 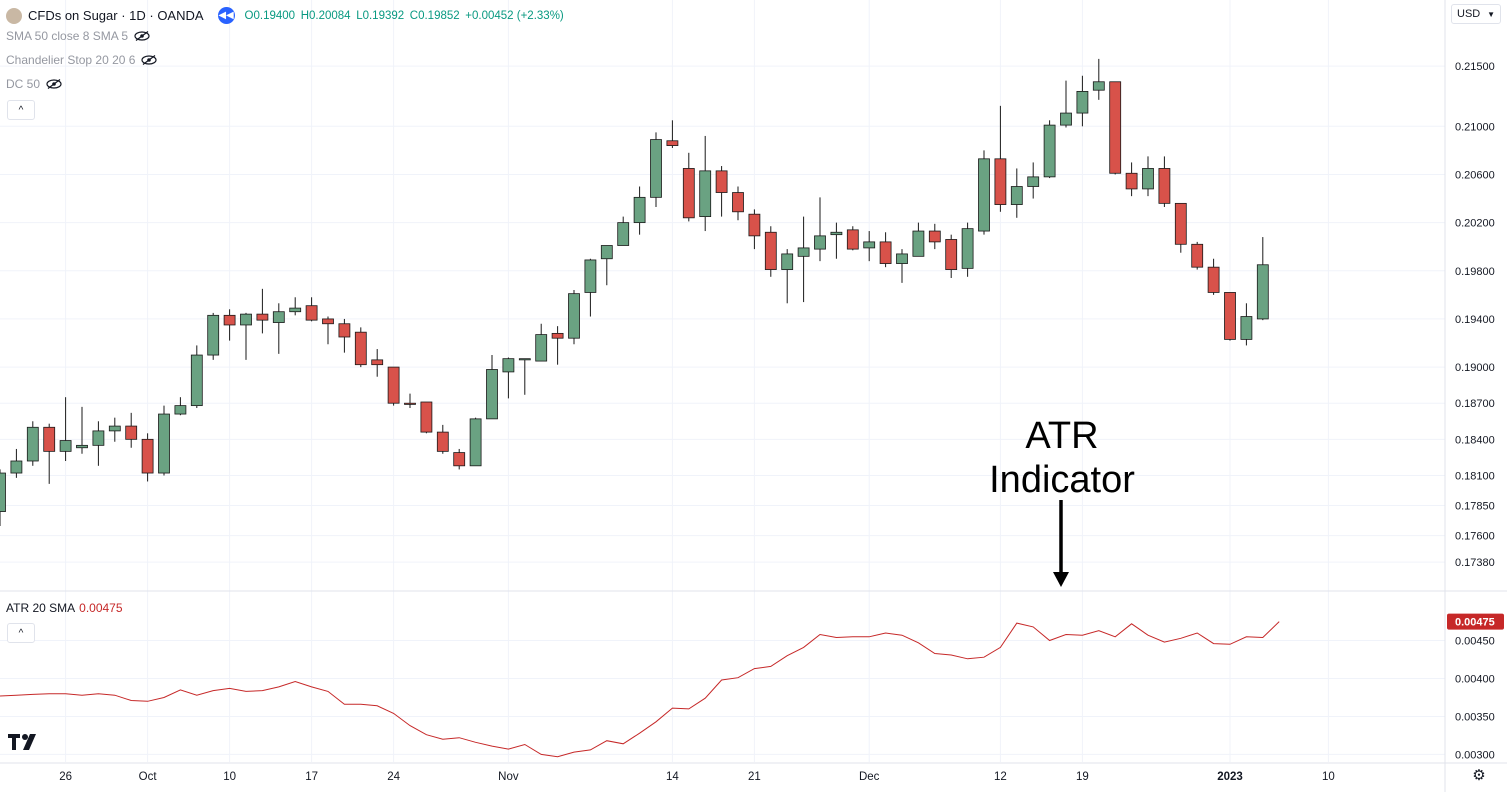 I want to click on atr-name: ATR 20 SMA, so click(x=41, y=608).